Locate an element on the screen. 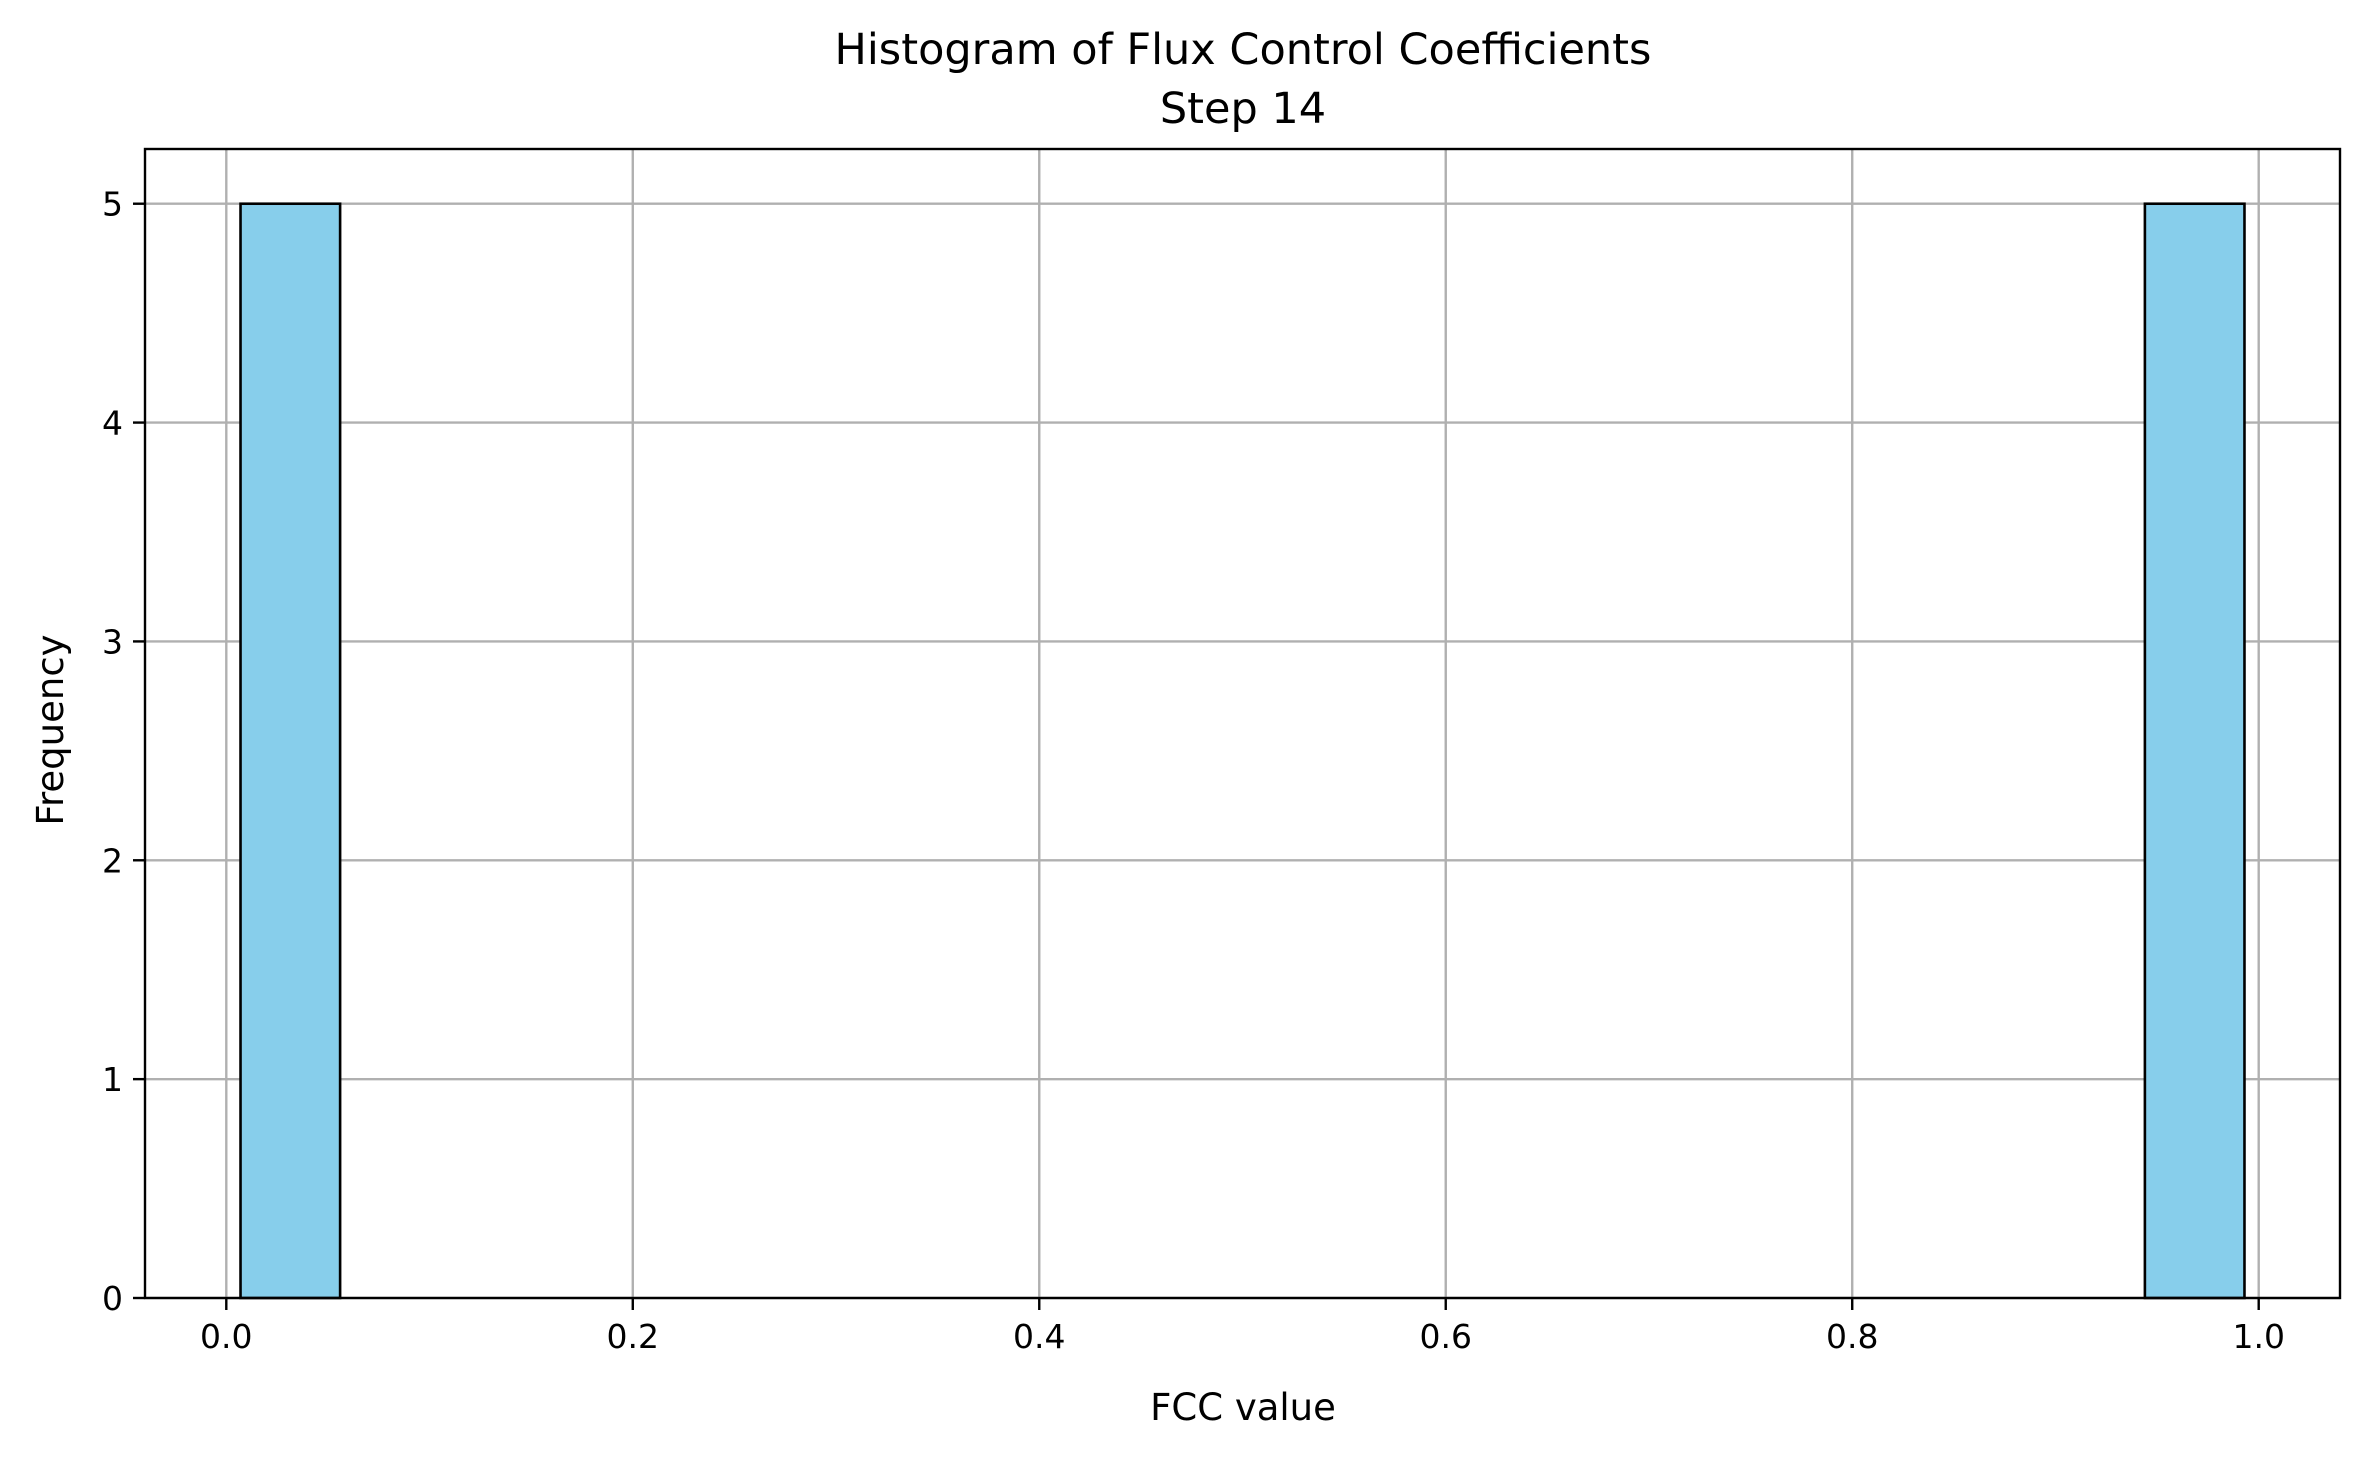 This screenshot has width=2370, height=1459. x-tick-label: 1.0 is located at coordinates (2258, 1336).